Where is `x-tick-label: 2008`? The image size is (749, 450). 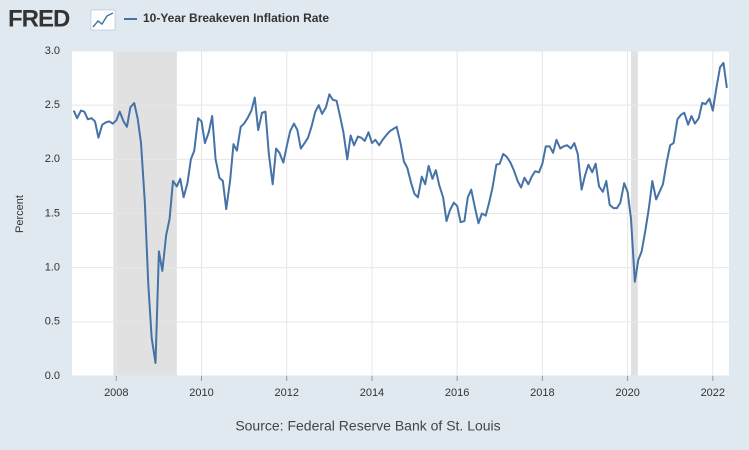 x-tick-label: 2008 is located at coordinates (116, 393).